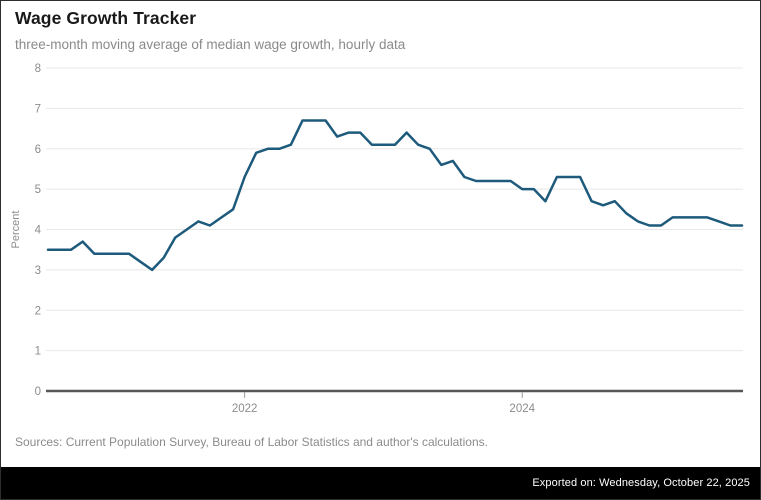  Describe the element at coordinates (641, 483) in the screenshot. I see `exported-on-text: Exported on: Wednesday, October 22, 2025` at that location.